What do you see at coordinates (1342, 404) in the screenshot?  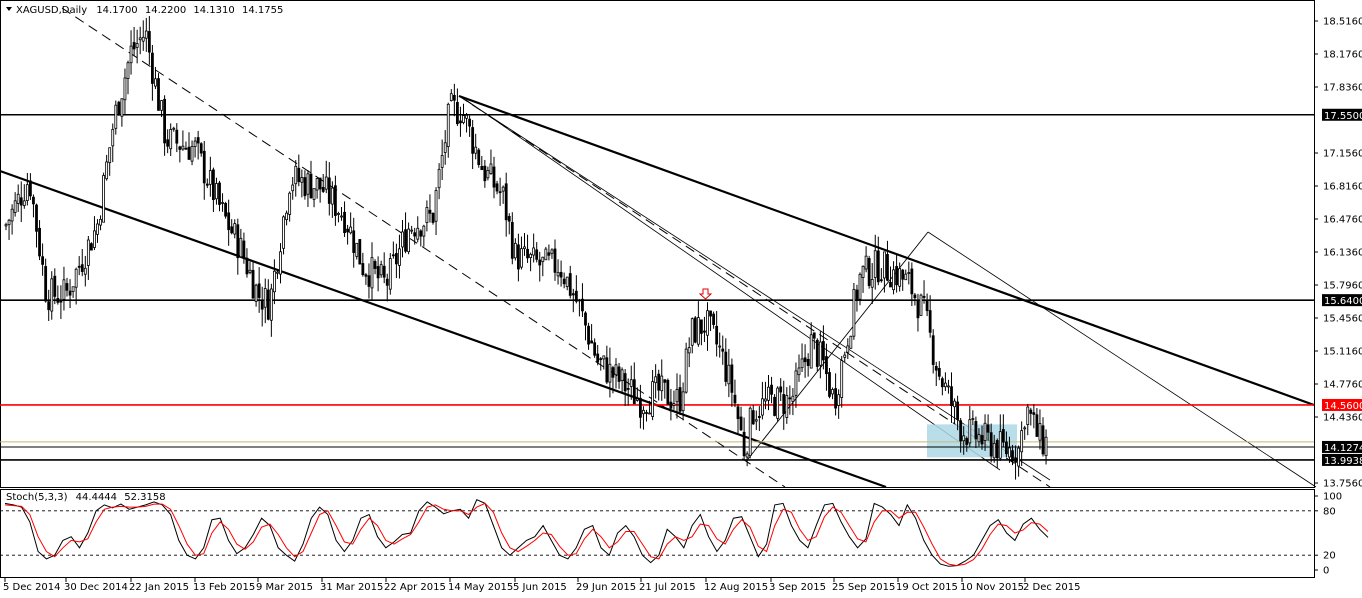 I see `level-label-box` at bounding box center [1342, 404].